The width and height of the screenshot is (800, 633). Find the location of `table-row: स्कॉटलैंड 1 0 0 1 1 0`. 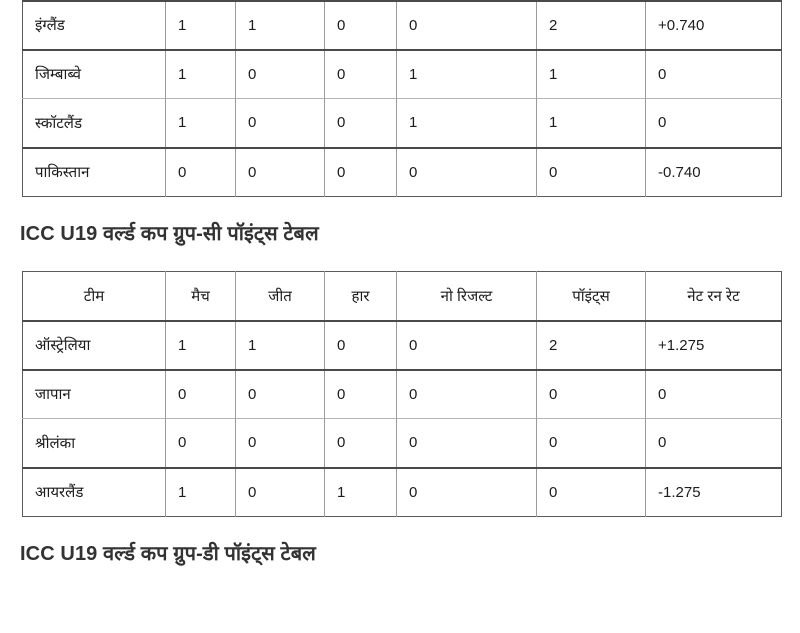

table-row: स्कॉटलैंड 1 0 0 1 1 0 is located at coordinates (402, 123).